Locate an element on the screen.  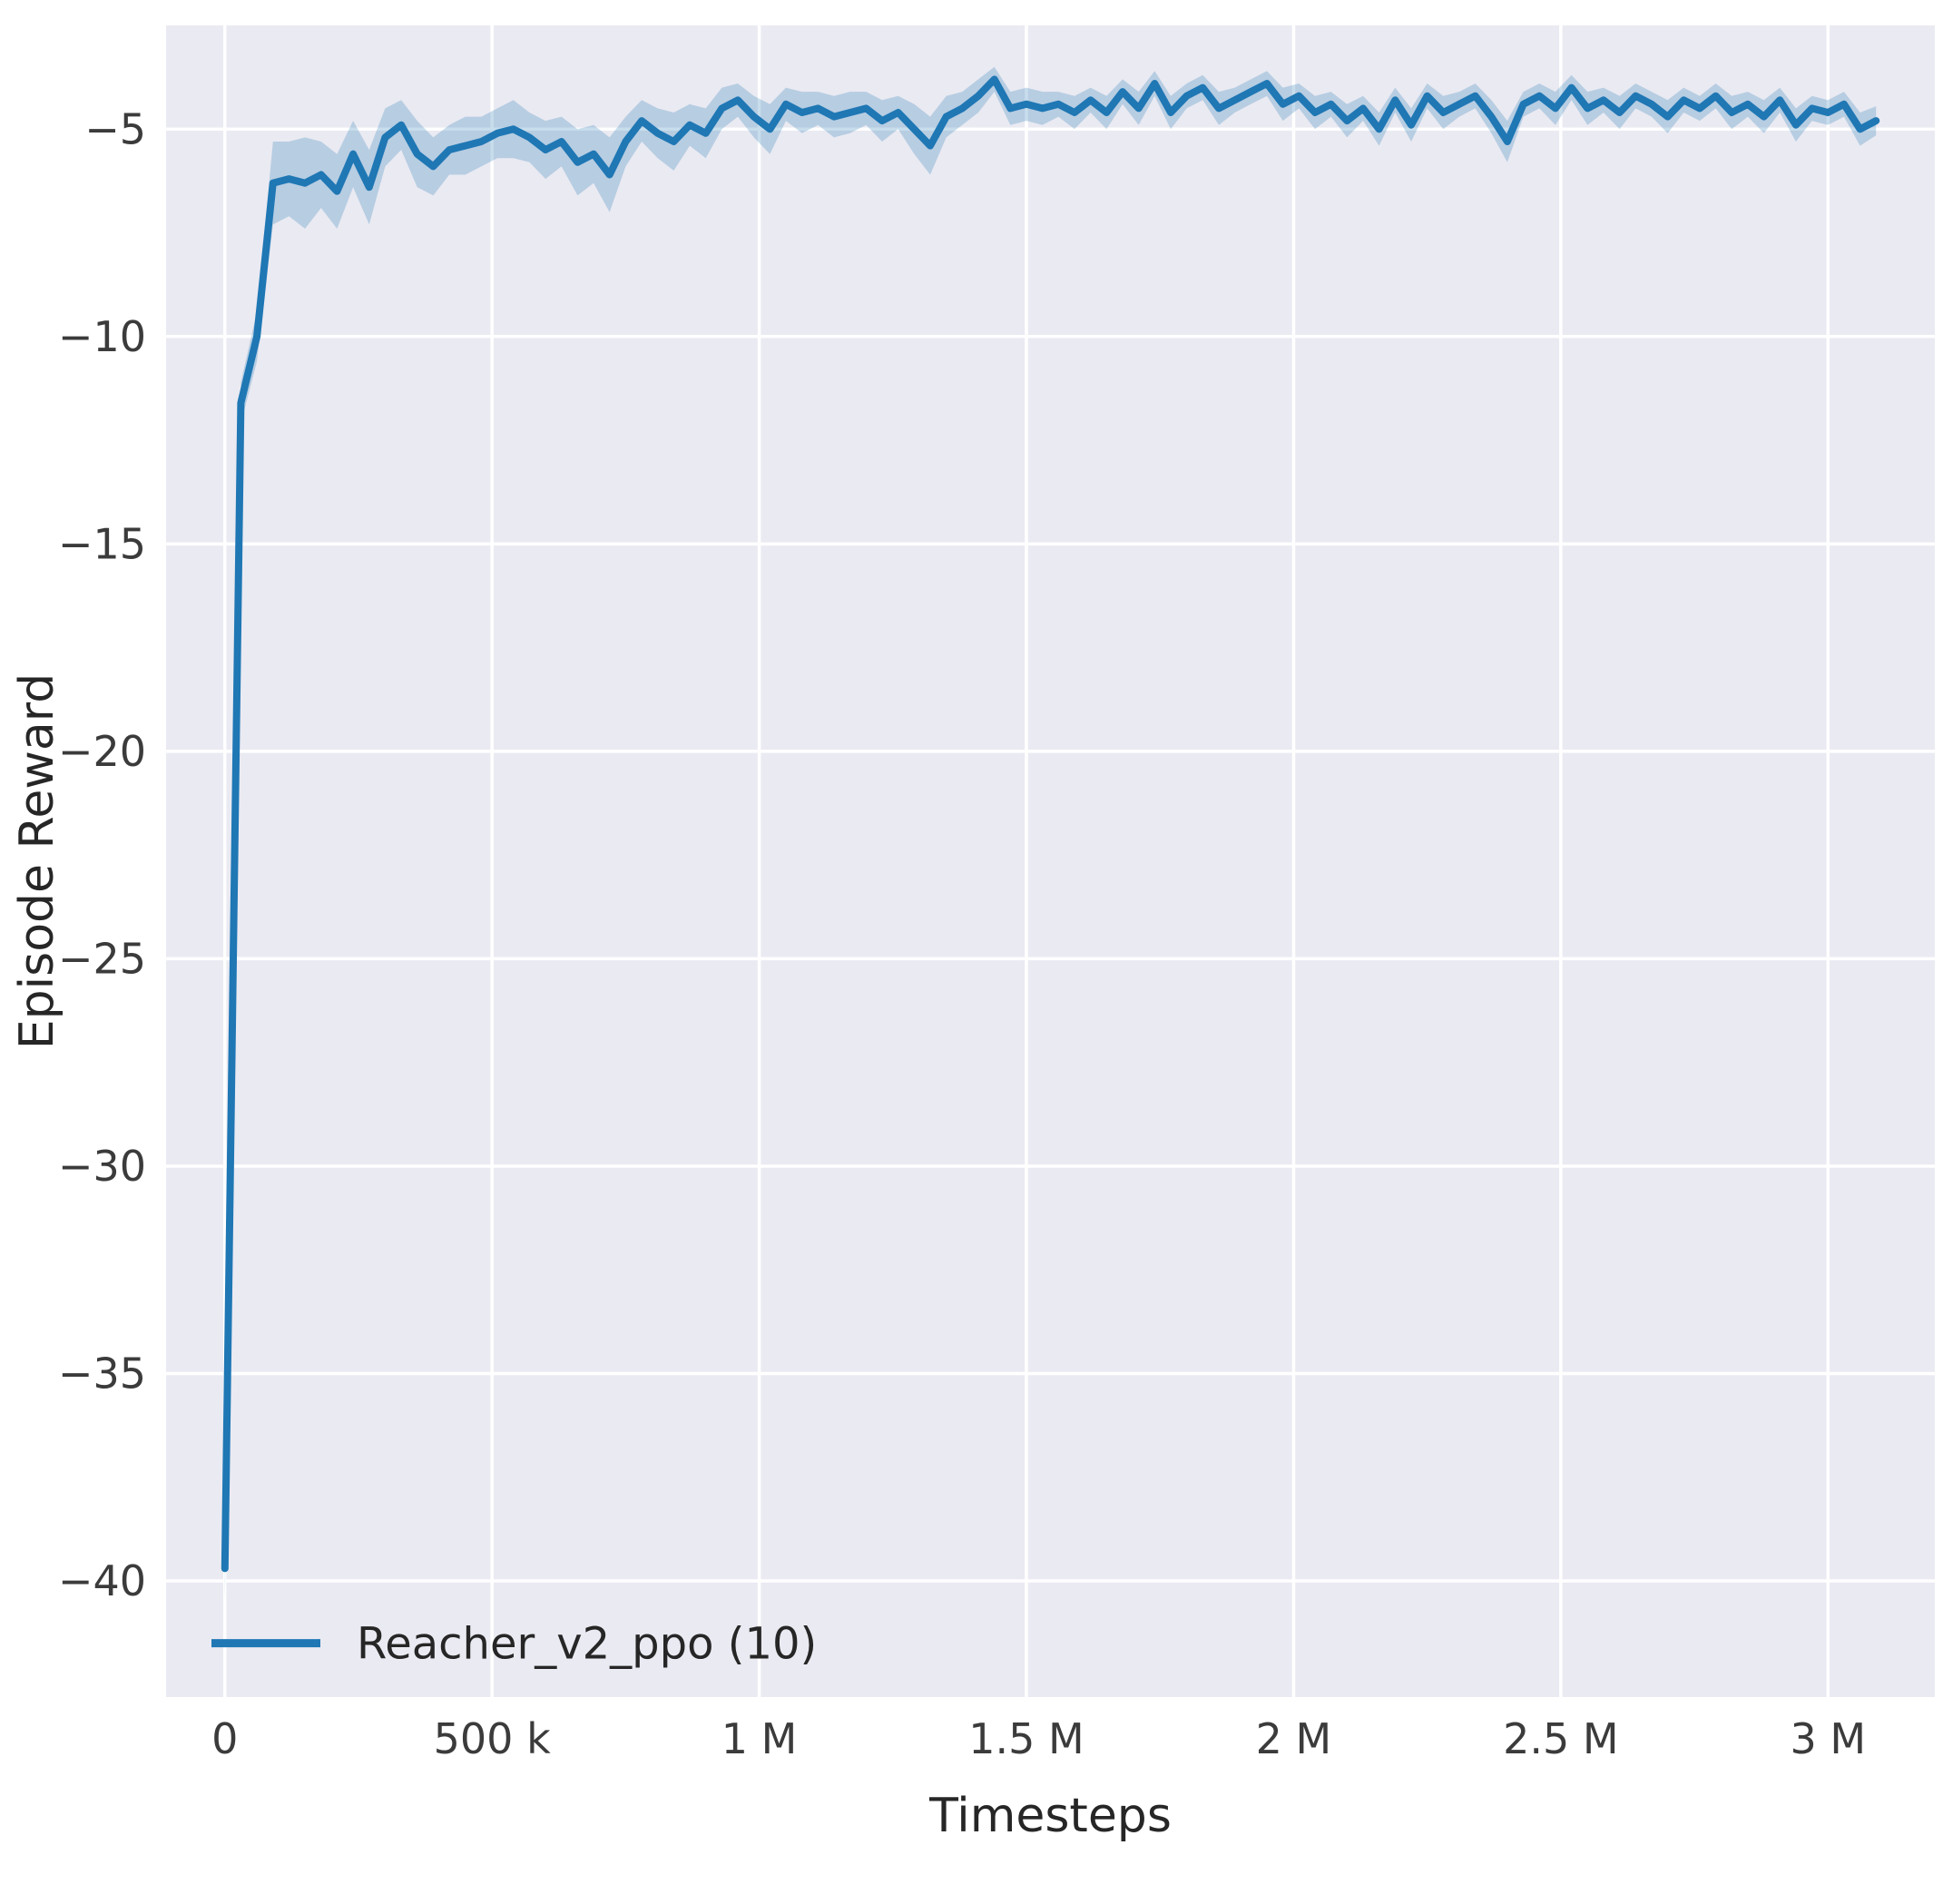
x-tick-label: 3 M is located at coordinates (1828, 1738).